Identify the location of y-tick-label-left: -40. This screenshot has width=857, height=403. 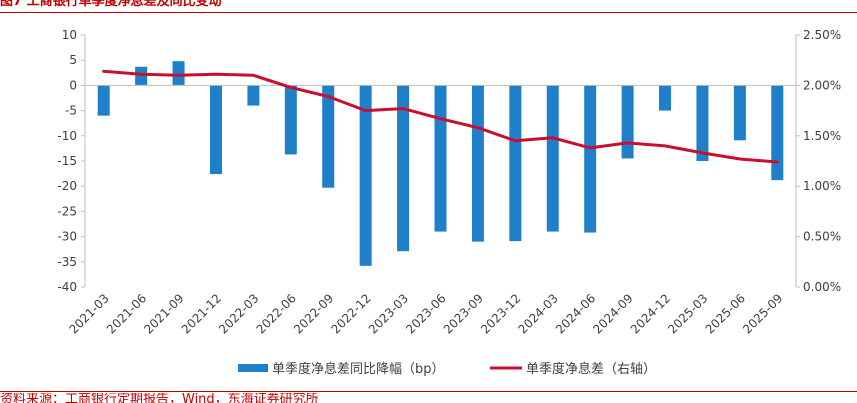
(67, 287).